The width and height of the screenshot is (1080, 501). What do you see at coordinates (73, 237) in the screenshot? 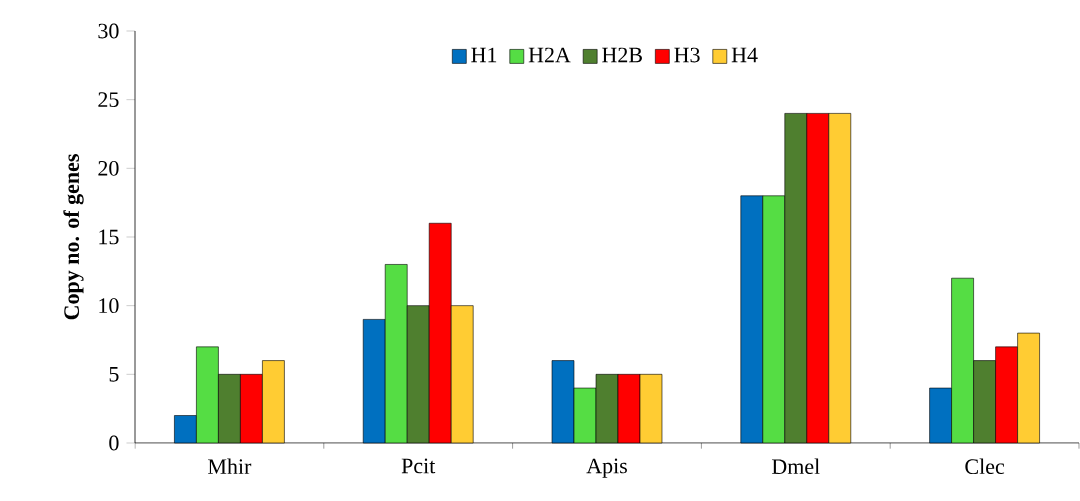
I see `y-axis-title: Copy no. of genes` at bounding box center [73, 237].